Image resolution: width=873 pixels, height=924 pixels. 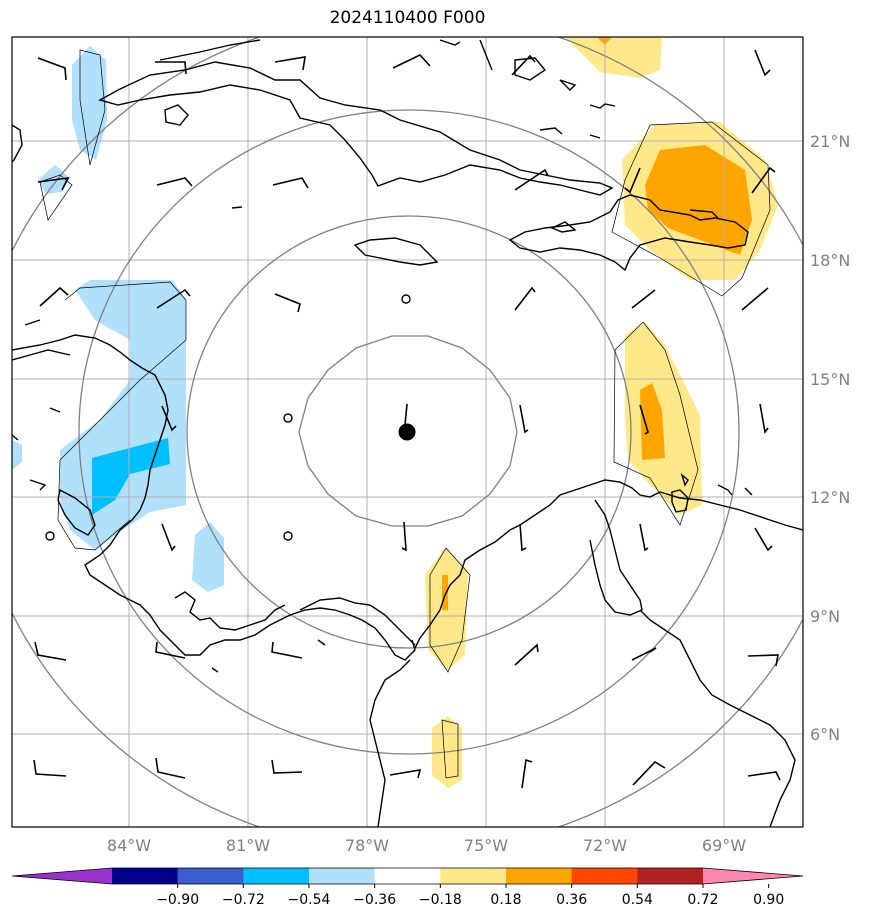 What do you see at coordinates (702, 900) in the screenshot?
I see `colorbar-tick-label: 0.72` at bounding box center [702, 900].